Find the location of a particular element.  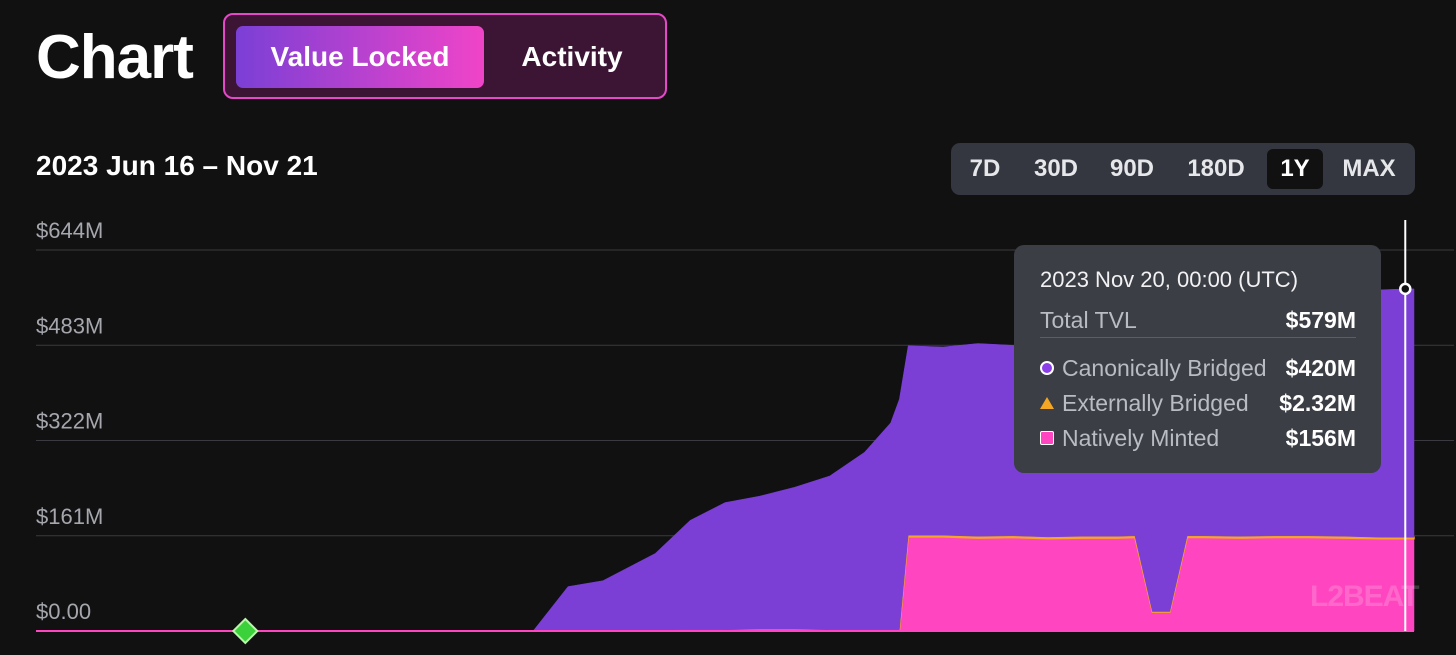

tooltip-row-canonical: Canonically Bridged $420M is located at coordinates (1198, 368).